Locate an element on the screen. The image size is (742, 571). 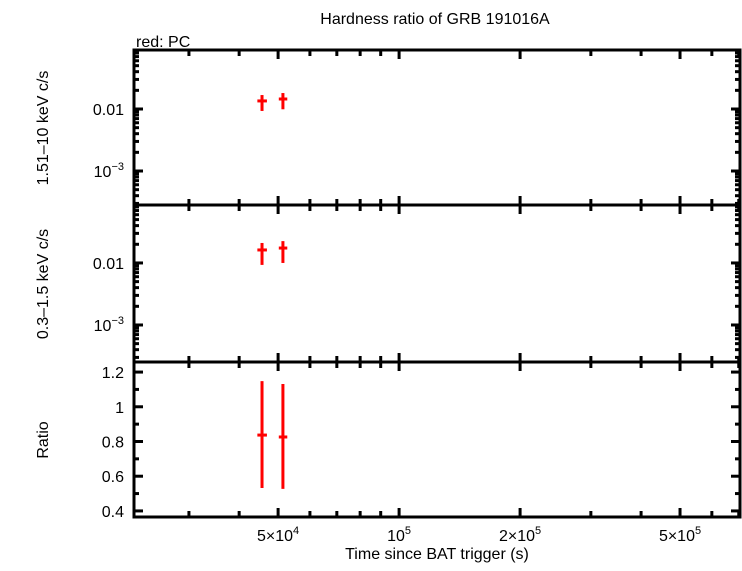
chart-title: Hardness ratio of GRB 191016A is located at coordinates (435, 19).